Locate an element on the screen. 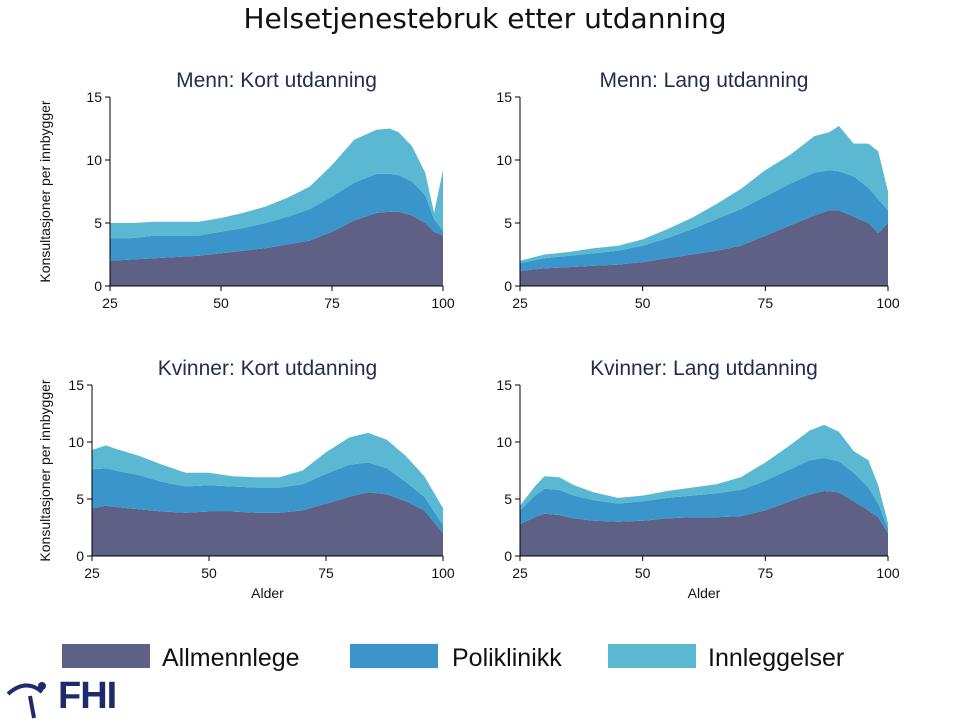 The width and height of the screenshot is (970, 724). panel-4-x-tick-label: 25 is located at coordinates (520, 573).